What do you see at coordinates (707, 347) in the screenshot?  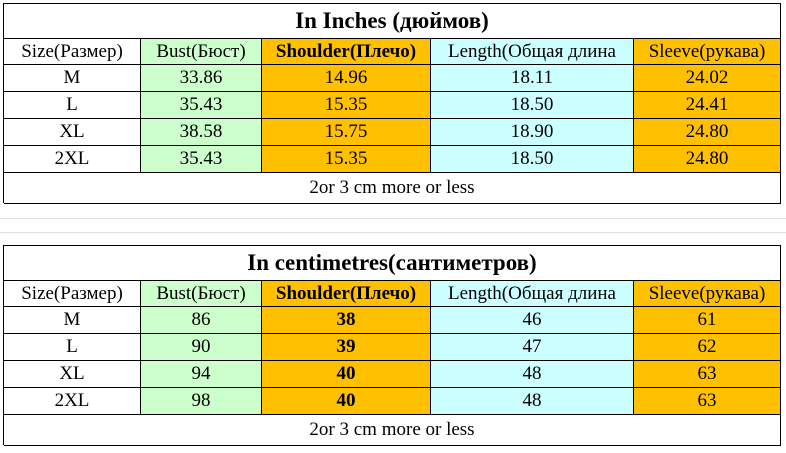 I see `table-cell: 62` at bounding box center [707, 347].